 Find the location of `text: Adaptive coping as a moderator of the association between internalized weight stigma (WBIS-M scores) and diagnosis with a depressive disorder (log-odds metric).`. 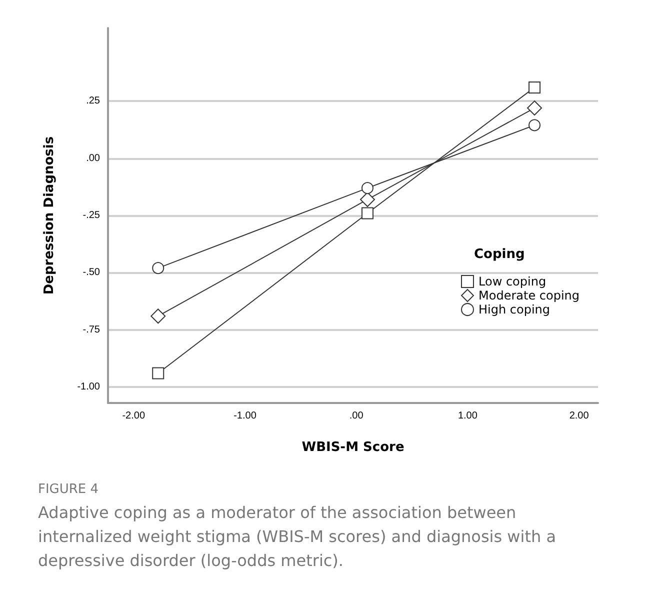

text: Adaptive coping as a moderator of the association between internalized weight stigma (WBIS-M scores) and diagnosis with a depressive disorder (log-odds metric). is located at coordinates (297, 537).